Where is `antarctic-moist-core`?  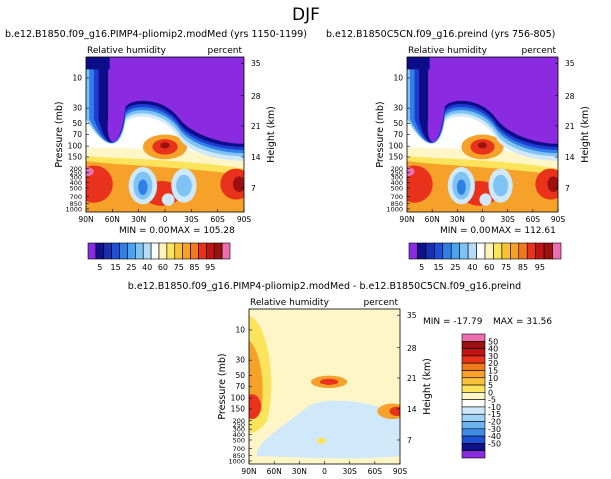
antarctic-moist-core is located at coordinates (546, 184).